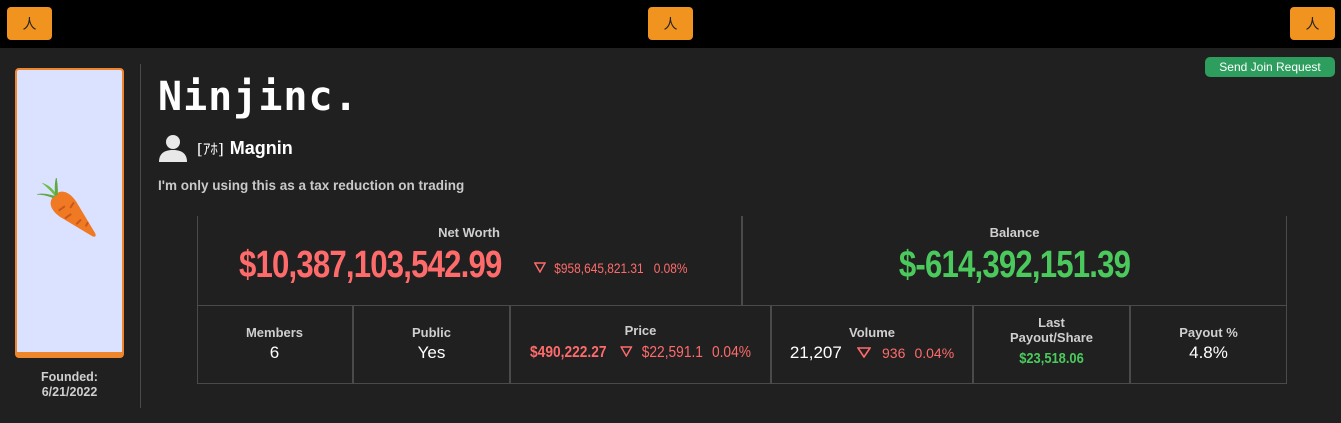 The image size is (1341, 423). I want to click on volume-row: 21,207 936 0.04%, so click(872, 353).